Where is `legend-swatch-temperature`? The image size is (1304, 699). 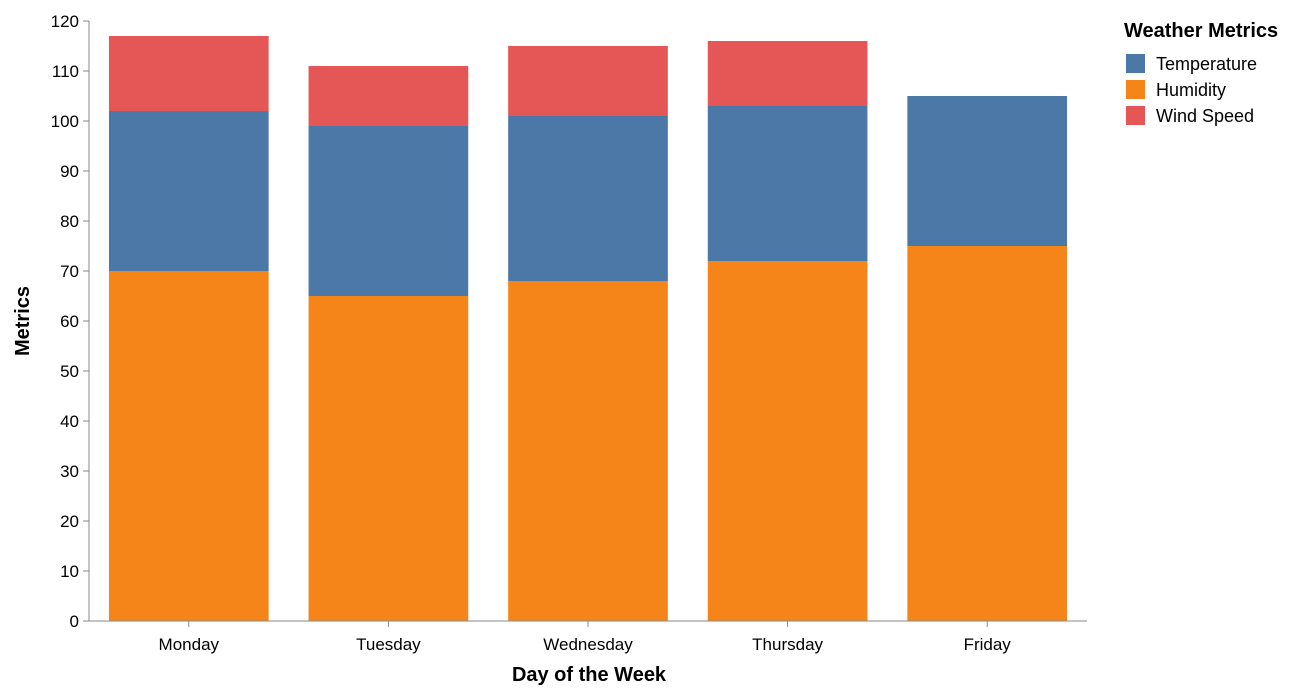
legend-swatch-temperature is located at coordinates (1135, 63).